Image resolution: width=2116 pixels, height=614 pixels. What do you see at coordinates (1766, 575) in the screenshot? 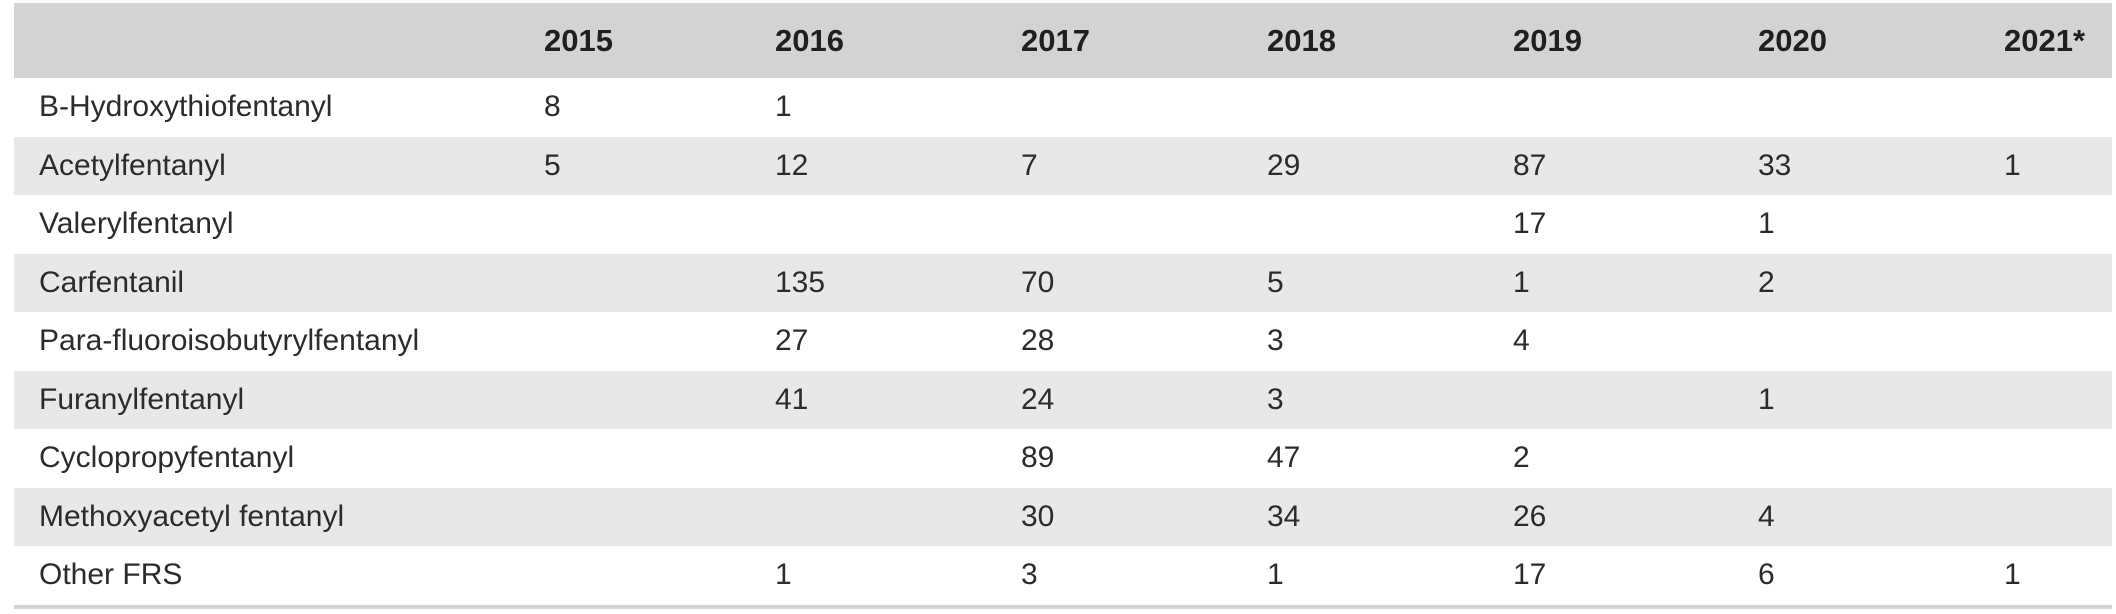
I see `table-cell: 6` at bounding box center [1766, 575].